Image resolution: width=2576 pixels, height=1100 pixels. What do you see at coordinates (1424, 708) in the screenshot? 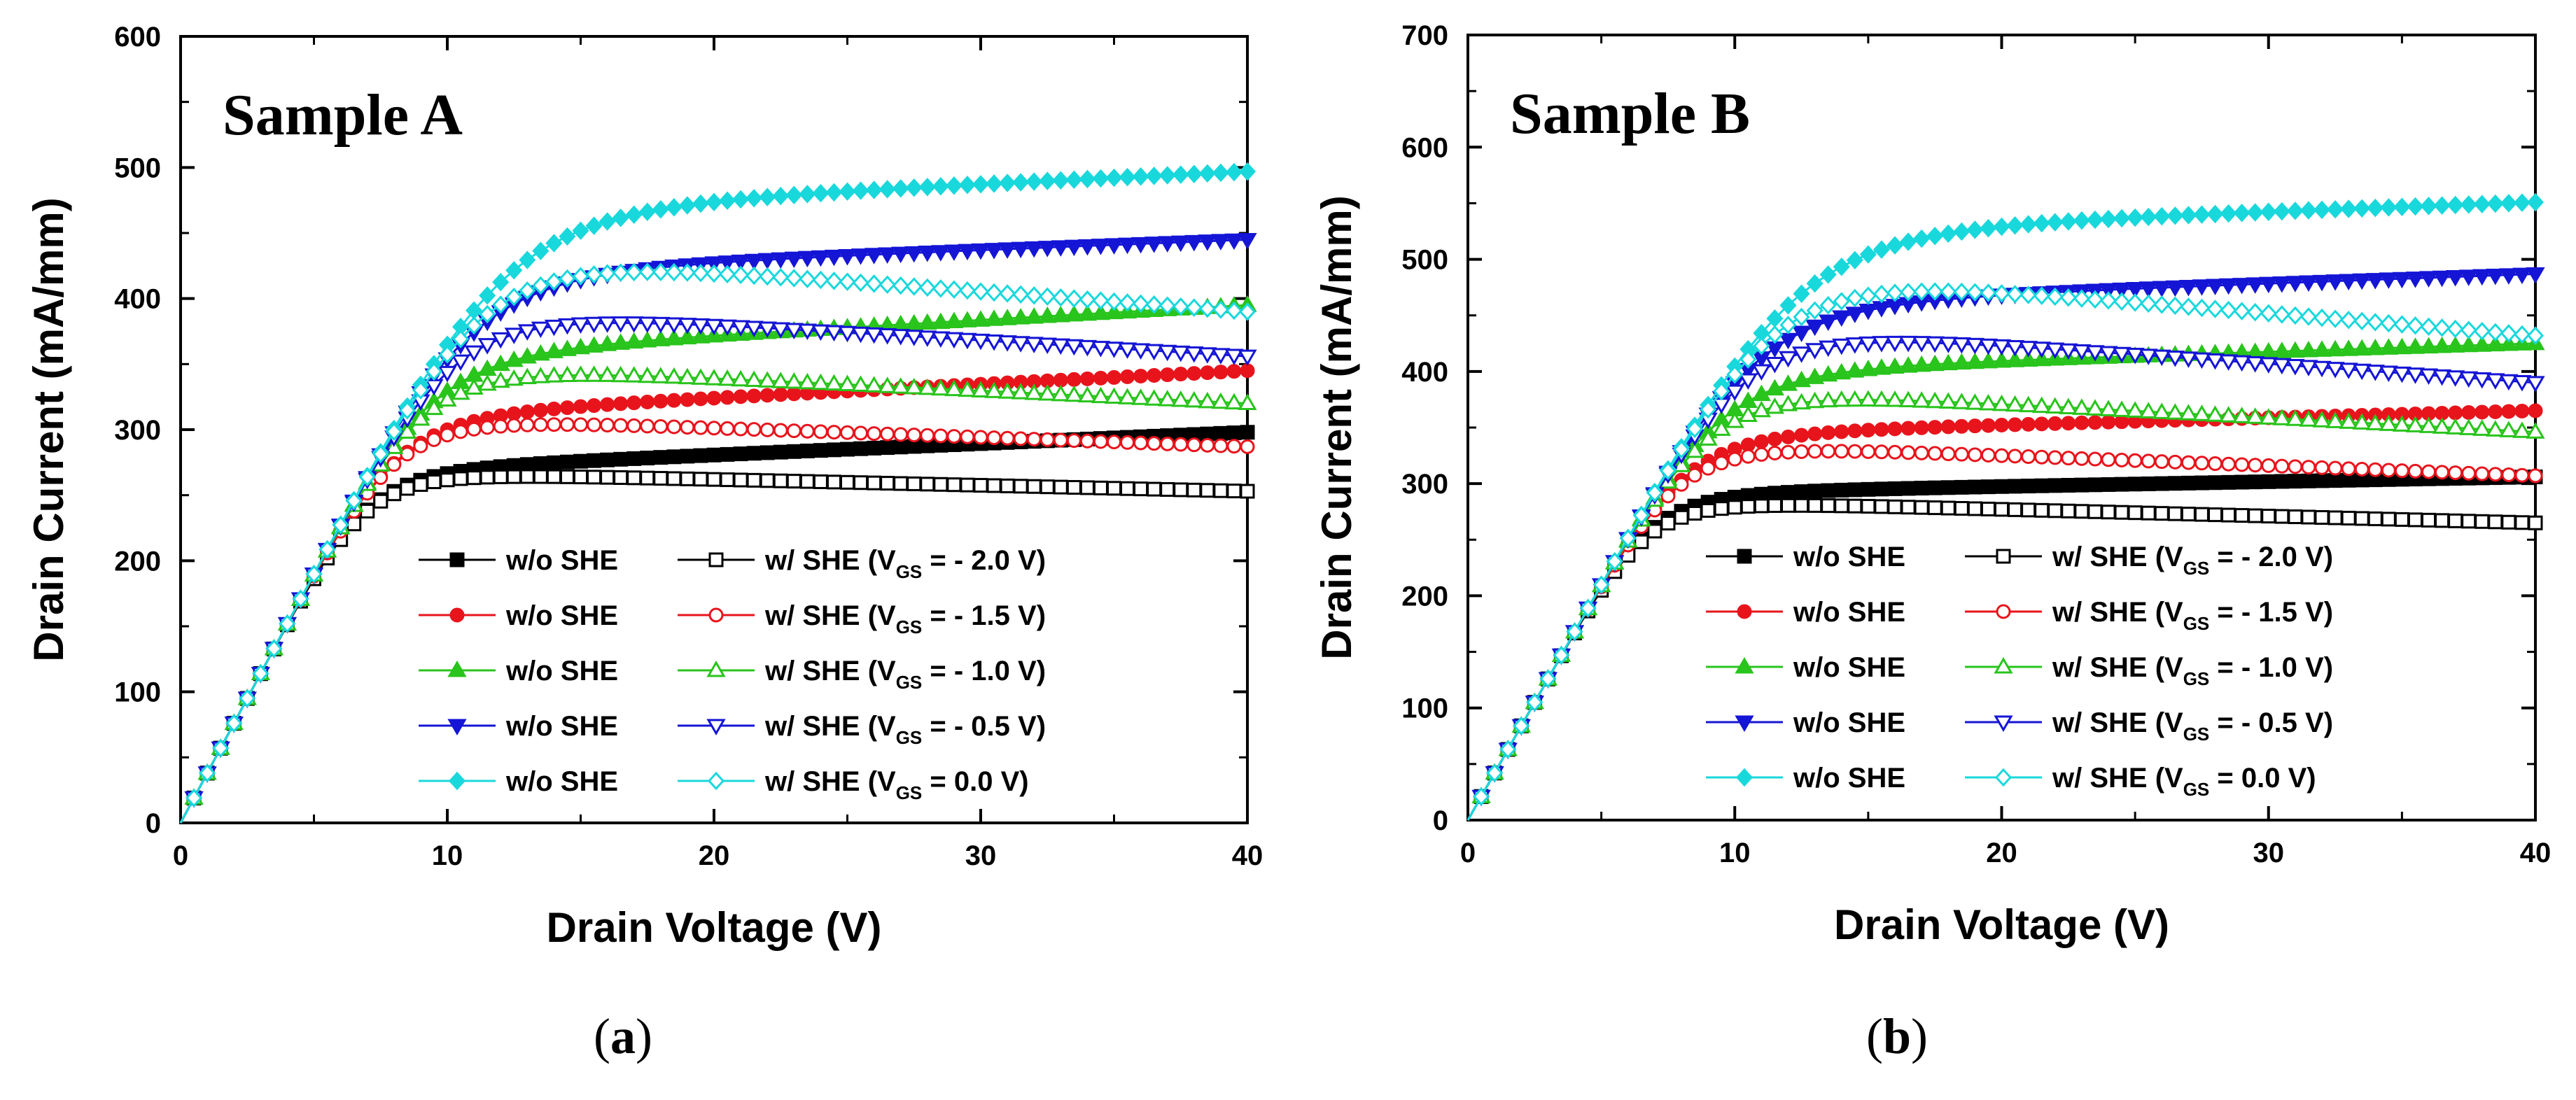
I see `y-tick-label: 100` at bounding box center [1424, 708].